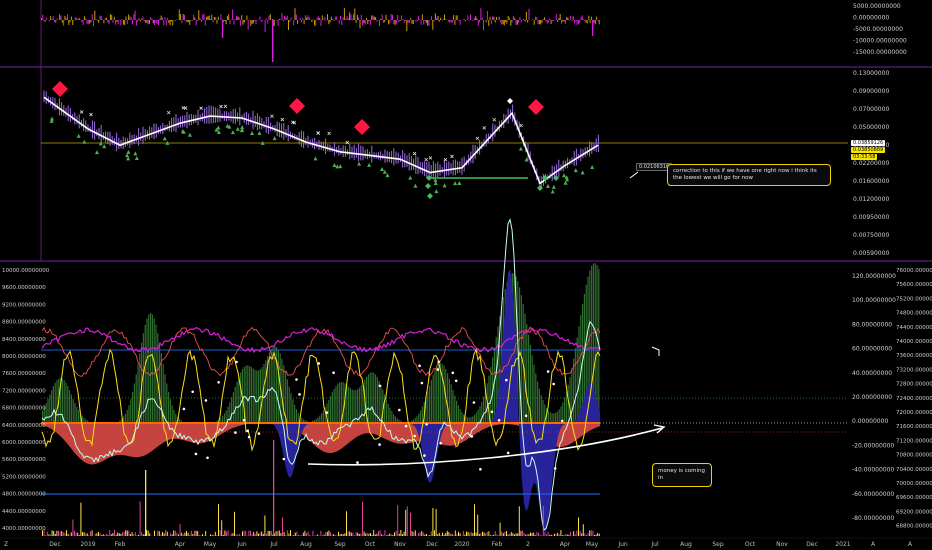  What do you see at coordinates (485, 446) in the screenshot?
I see `money-flow-arrow` at bounding box center [485, 446].